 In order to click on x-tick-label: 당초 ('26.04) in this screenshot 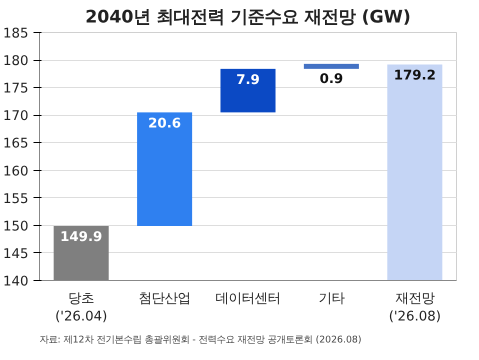, I will do `click(81, 308)`.